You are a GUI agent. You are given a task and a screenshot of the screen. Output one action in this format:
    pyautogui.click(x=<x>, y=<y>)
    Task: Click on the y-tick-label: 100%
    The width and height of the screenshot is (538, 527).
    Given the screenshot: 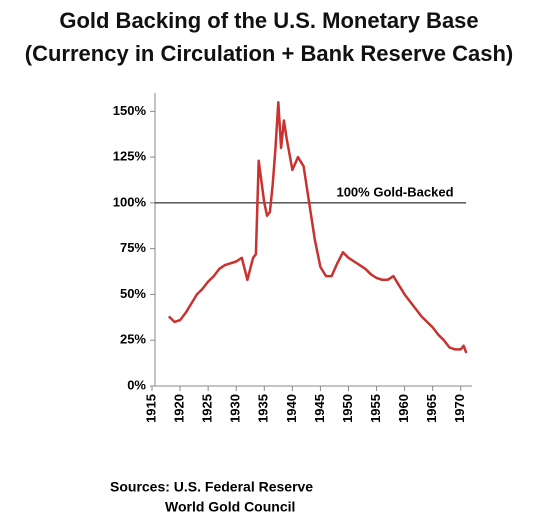 What is the action you would take?
    pyautogui.click(x=130, y=201)
    